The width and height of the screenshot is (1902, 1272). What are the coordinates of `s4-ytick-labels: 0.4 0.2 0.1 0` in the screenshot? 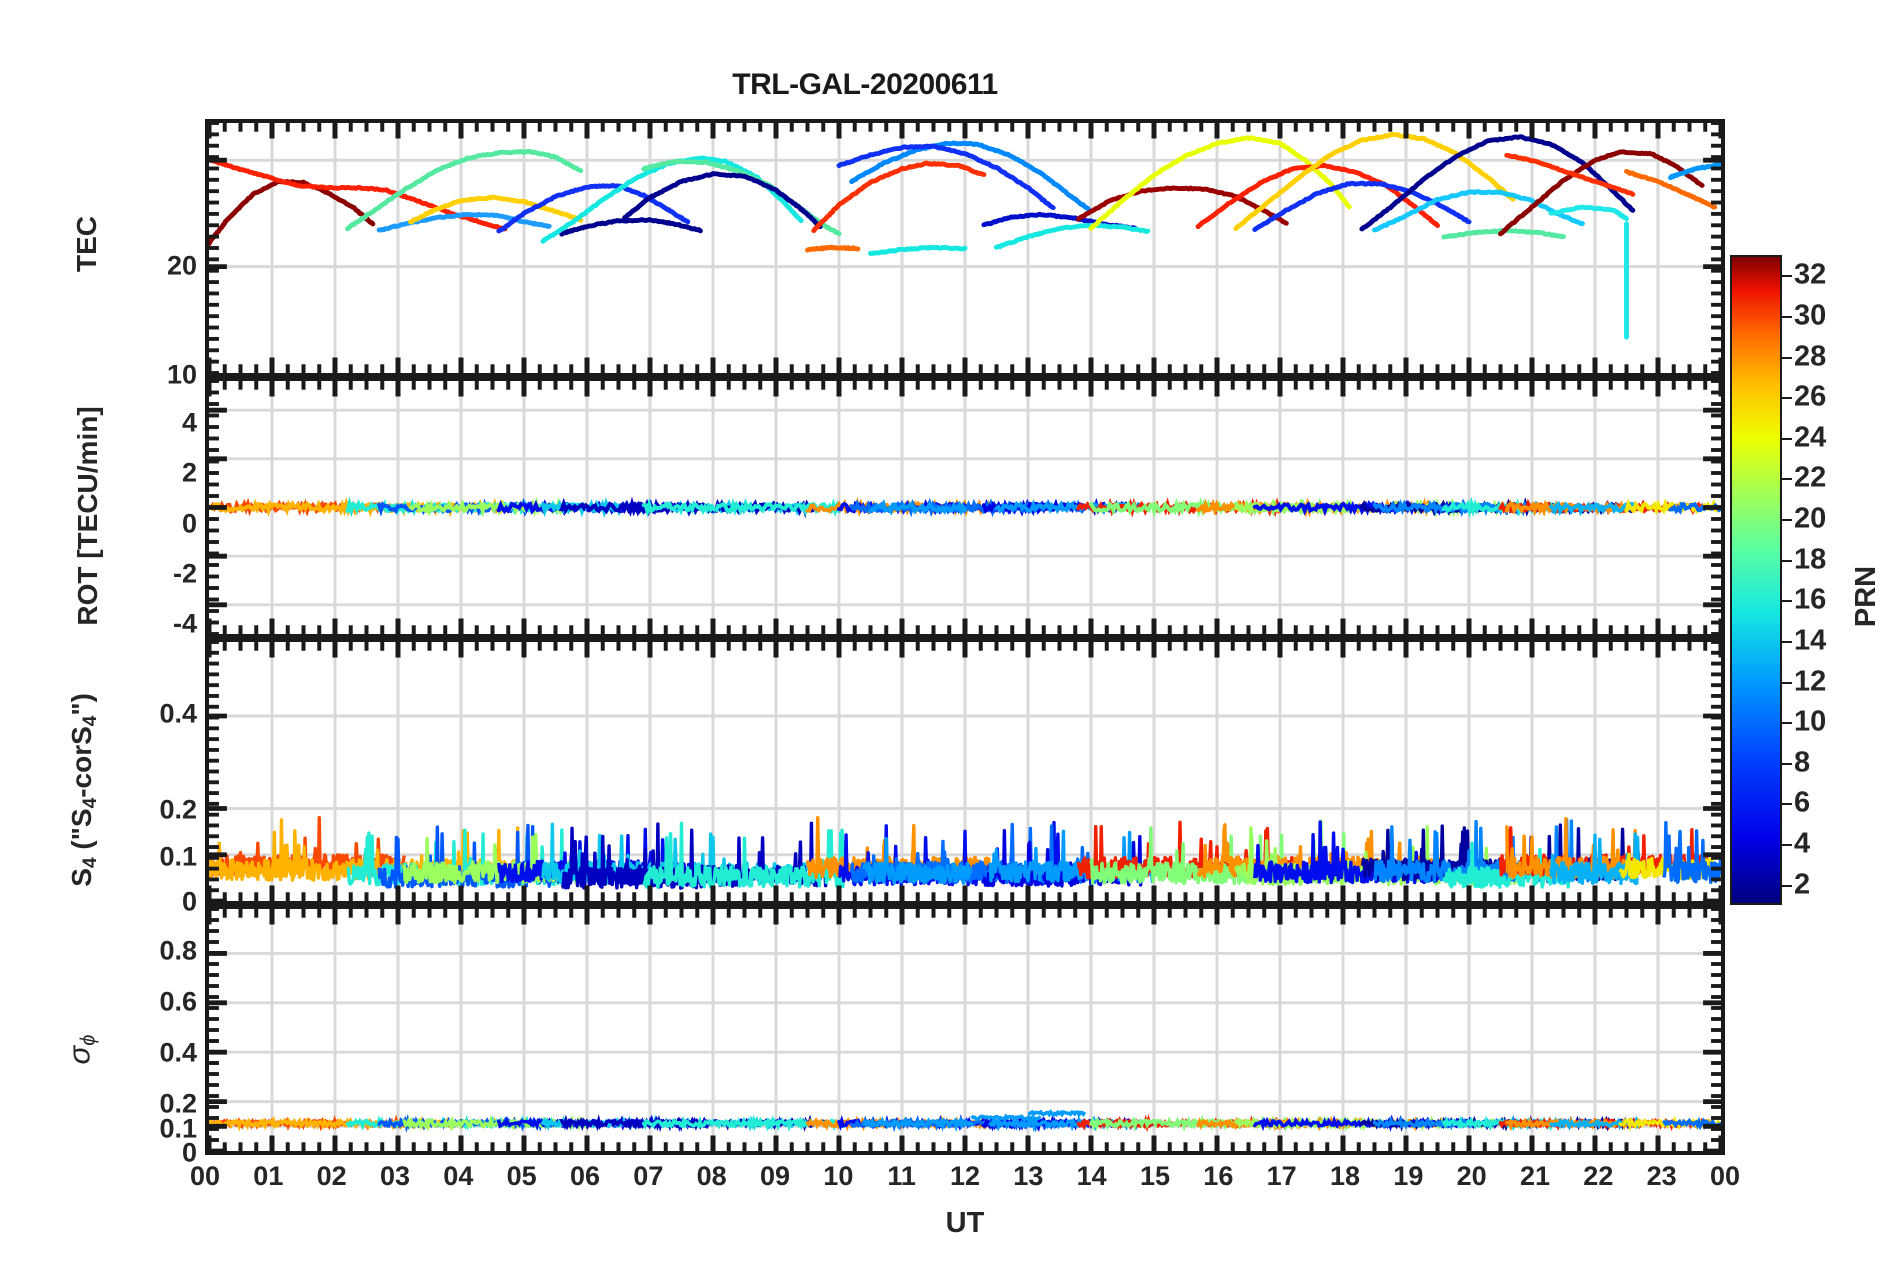 It's located at (141, 776).